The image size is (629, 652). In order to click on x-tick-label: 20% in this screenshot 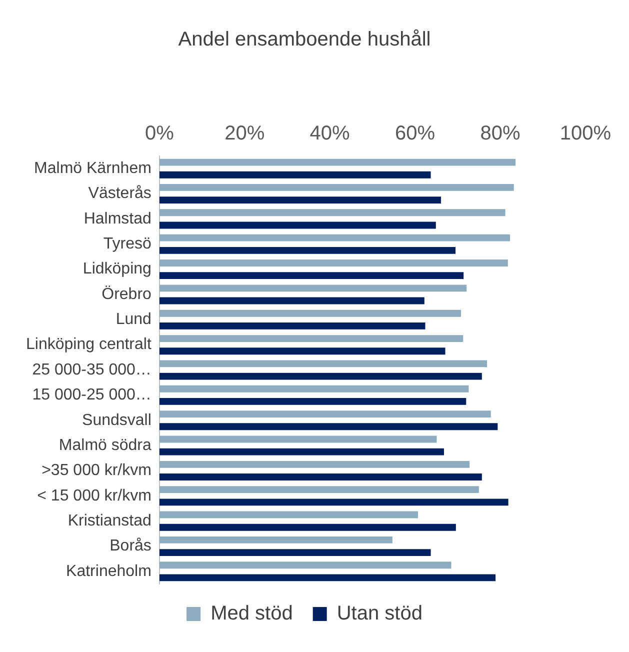, I will do `click(244, 133)`.